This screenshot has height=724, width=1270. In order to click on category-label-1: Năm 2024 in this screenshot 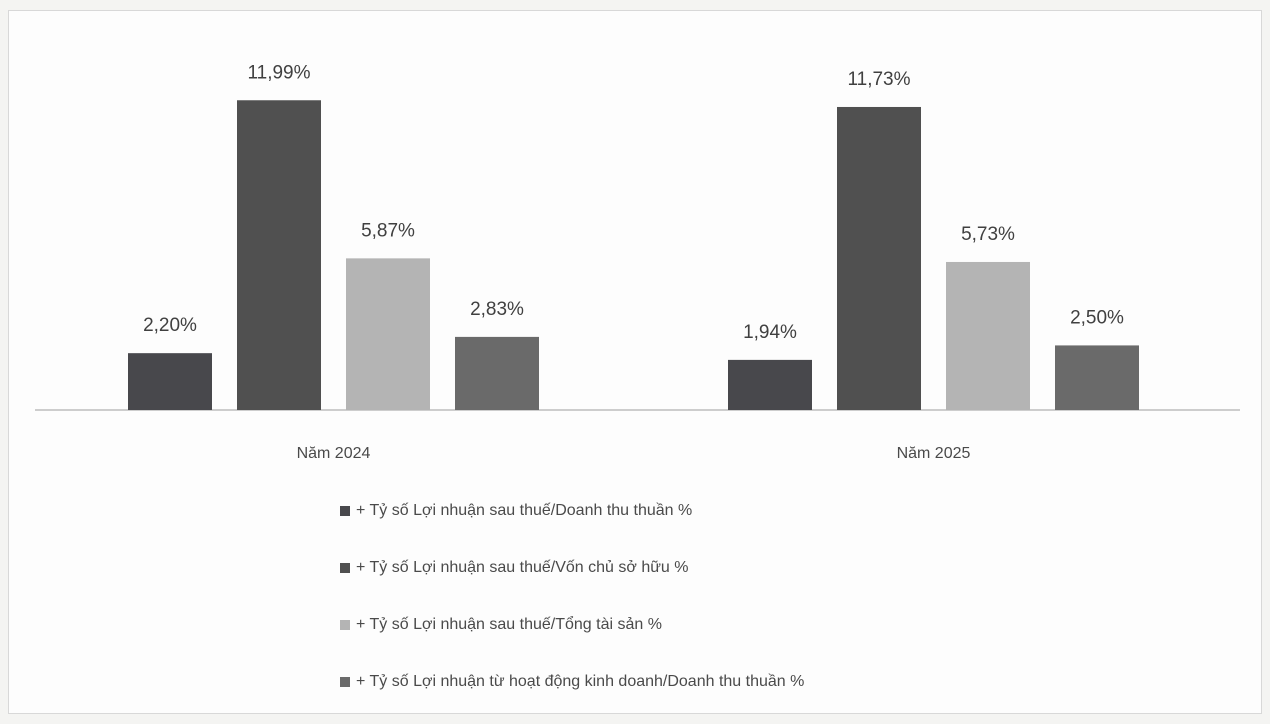, I will do `click(334, 453)`.